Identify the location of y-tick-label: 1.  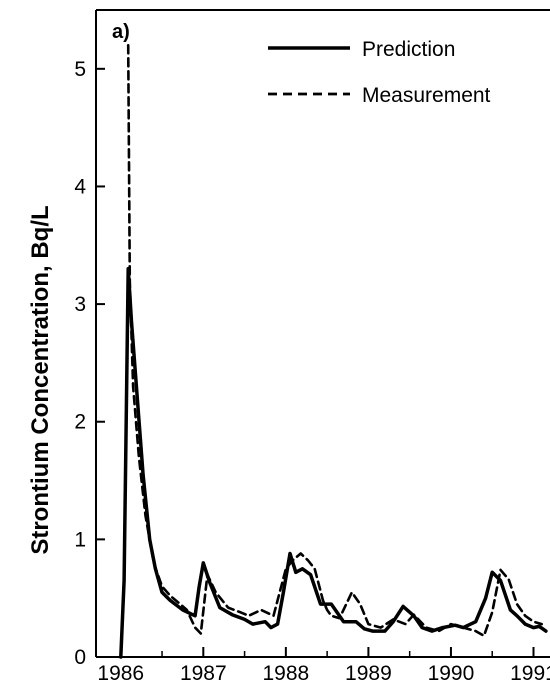
(80, 539).